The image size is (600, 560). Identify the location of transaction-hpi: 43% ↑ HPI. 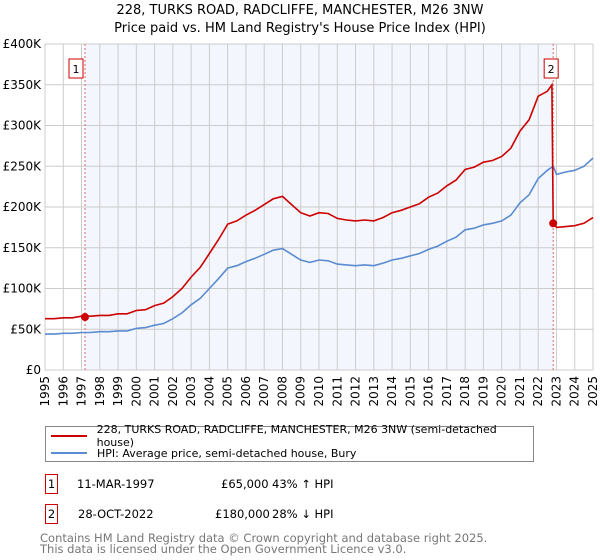
(303, 484).